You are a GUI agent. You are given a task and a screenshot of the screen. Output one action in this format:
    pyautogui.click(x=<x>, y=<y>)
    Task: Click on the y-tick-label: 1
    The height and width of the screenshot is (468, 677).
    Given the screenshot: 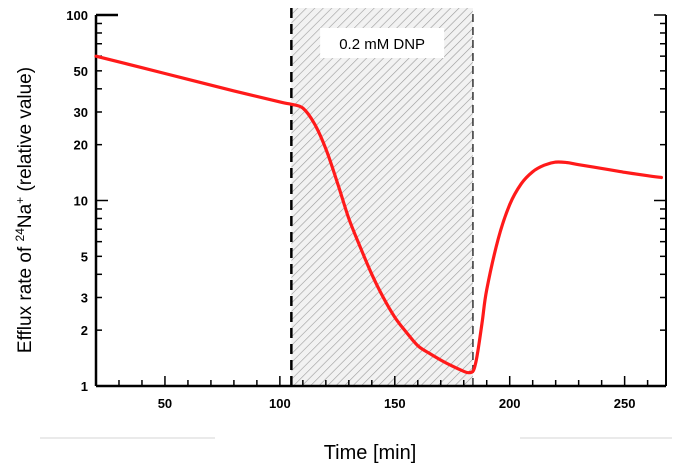 What is the action you would take?
    pyautogui.click(x=84, y=386)
    